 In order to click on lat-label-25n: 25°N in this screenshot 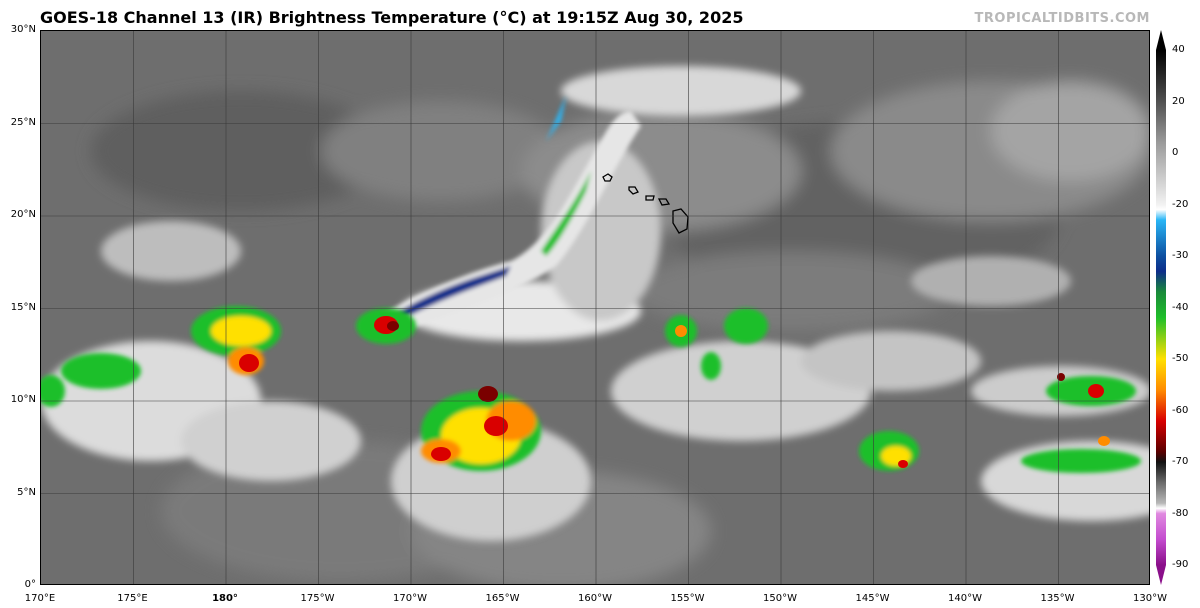, I will do `click(23, 122)`.